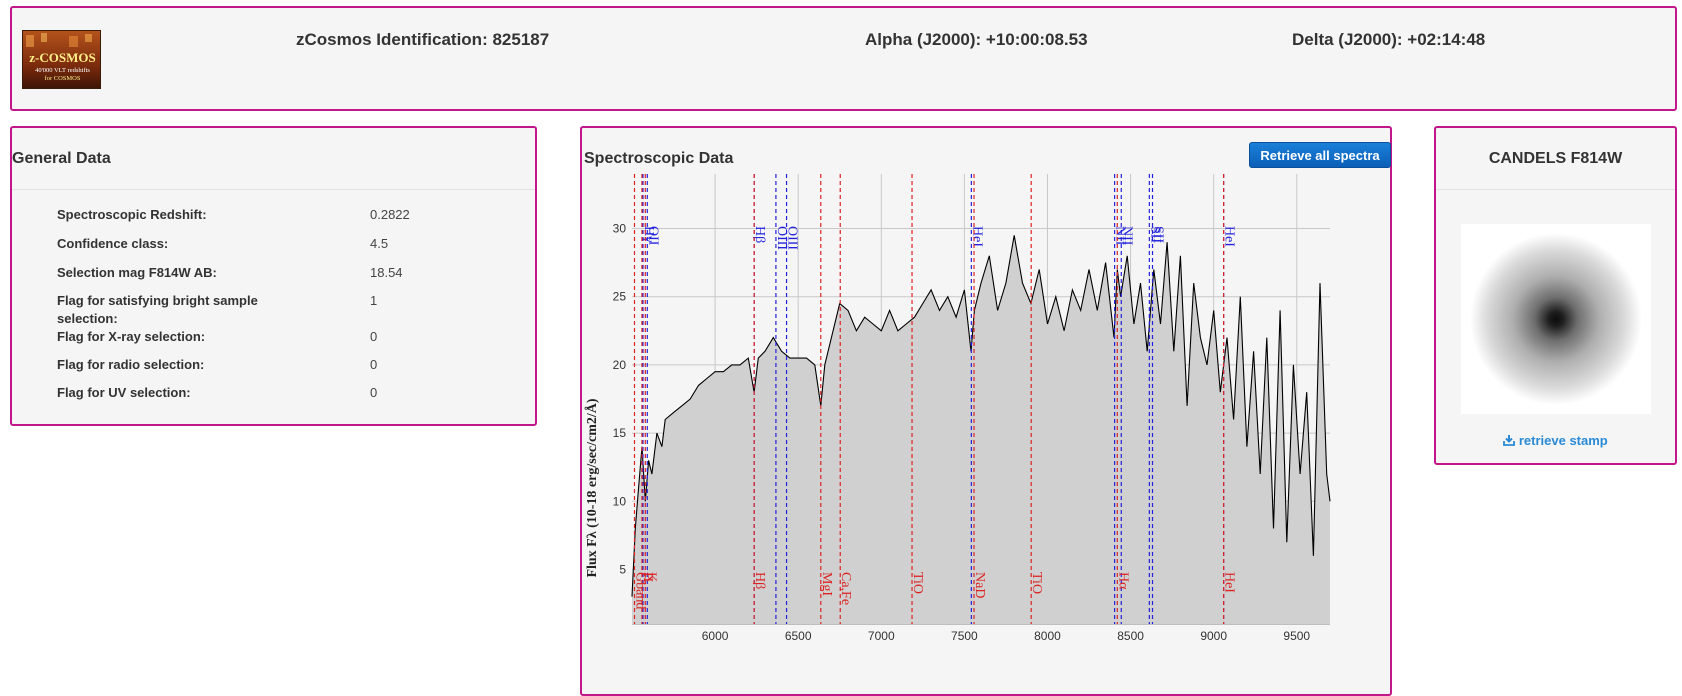 This screenshot has height=696, width=1682. What do you see at coordinates (374, 364) in the screenshot?
I see `radio-flag-value: 0` at bounding box center [374, 364].